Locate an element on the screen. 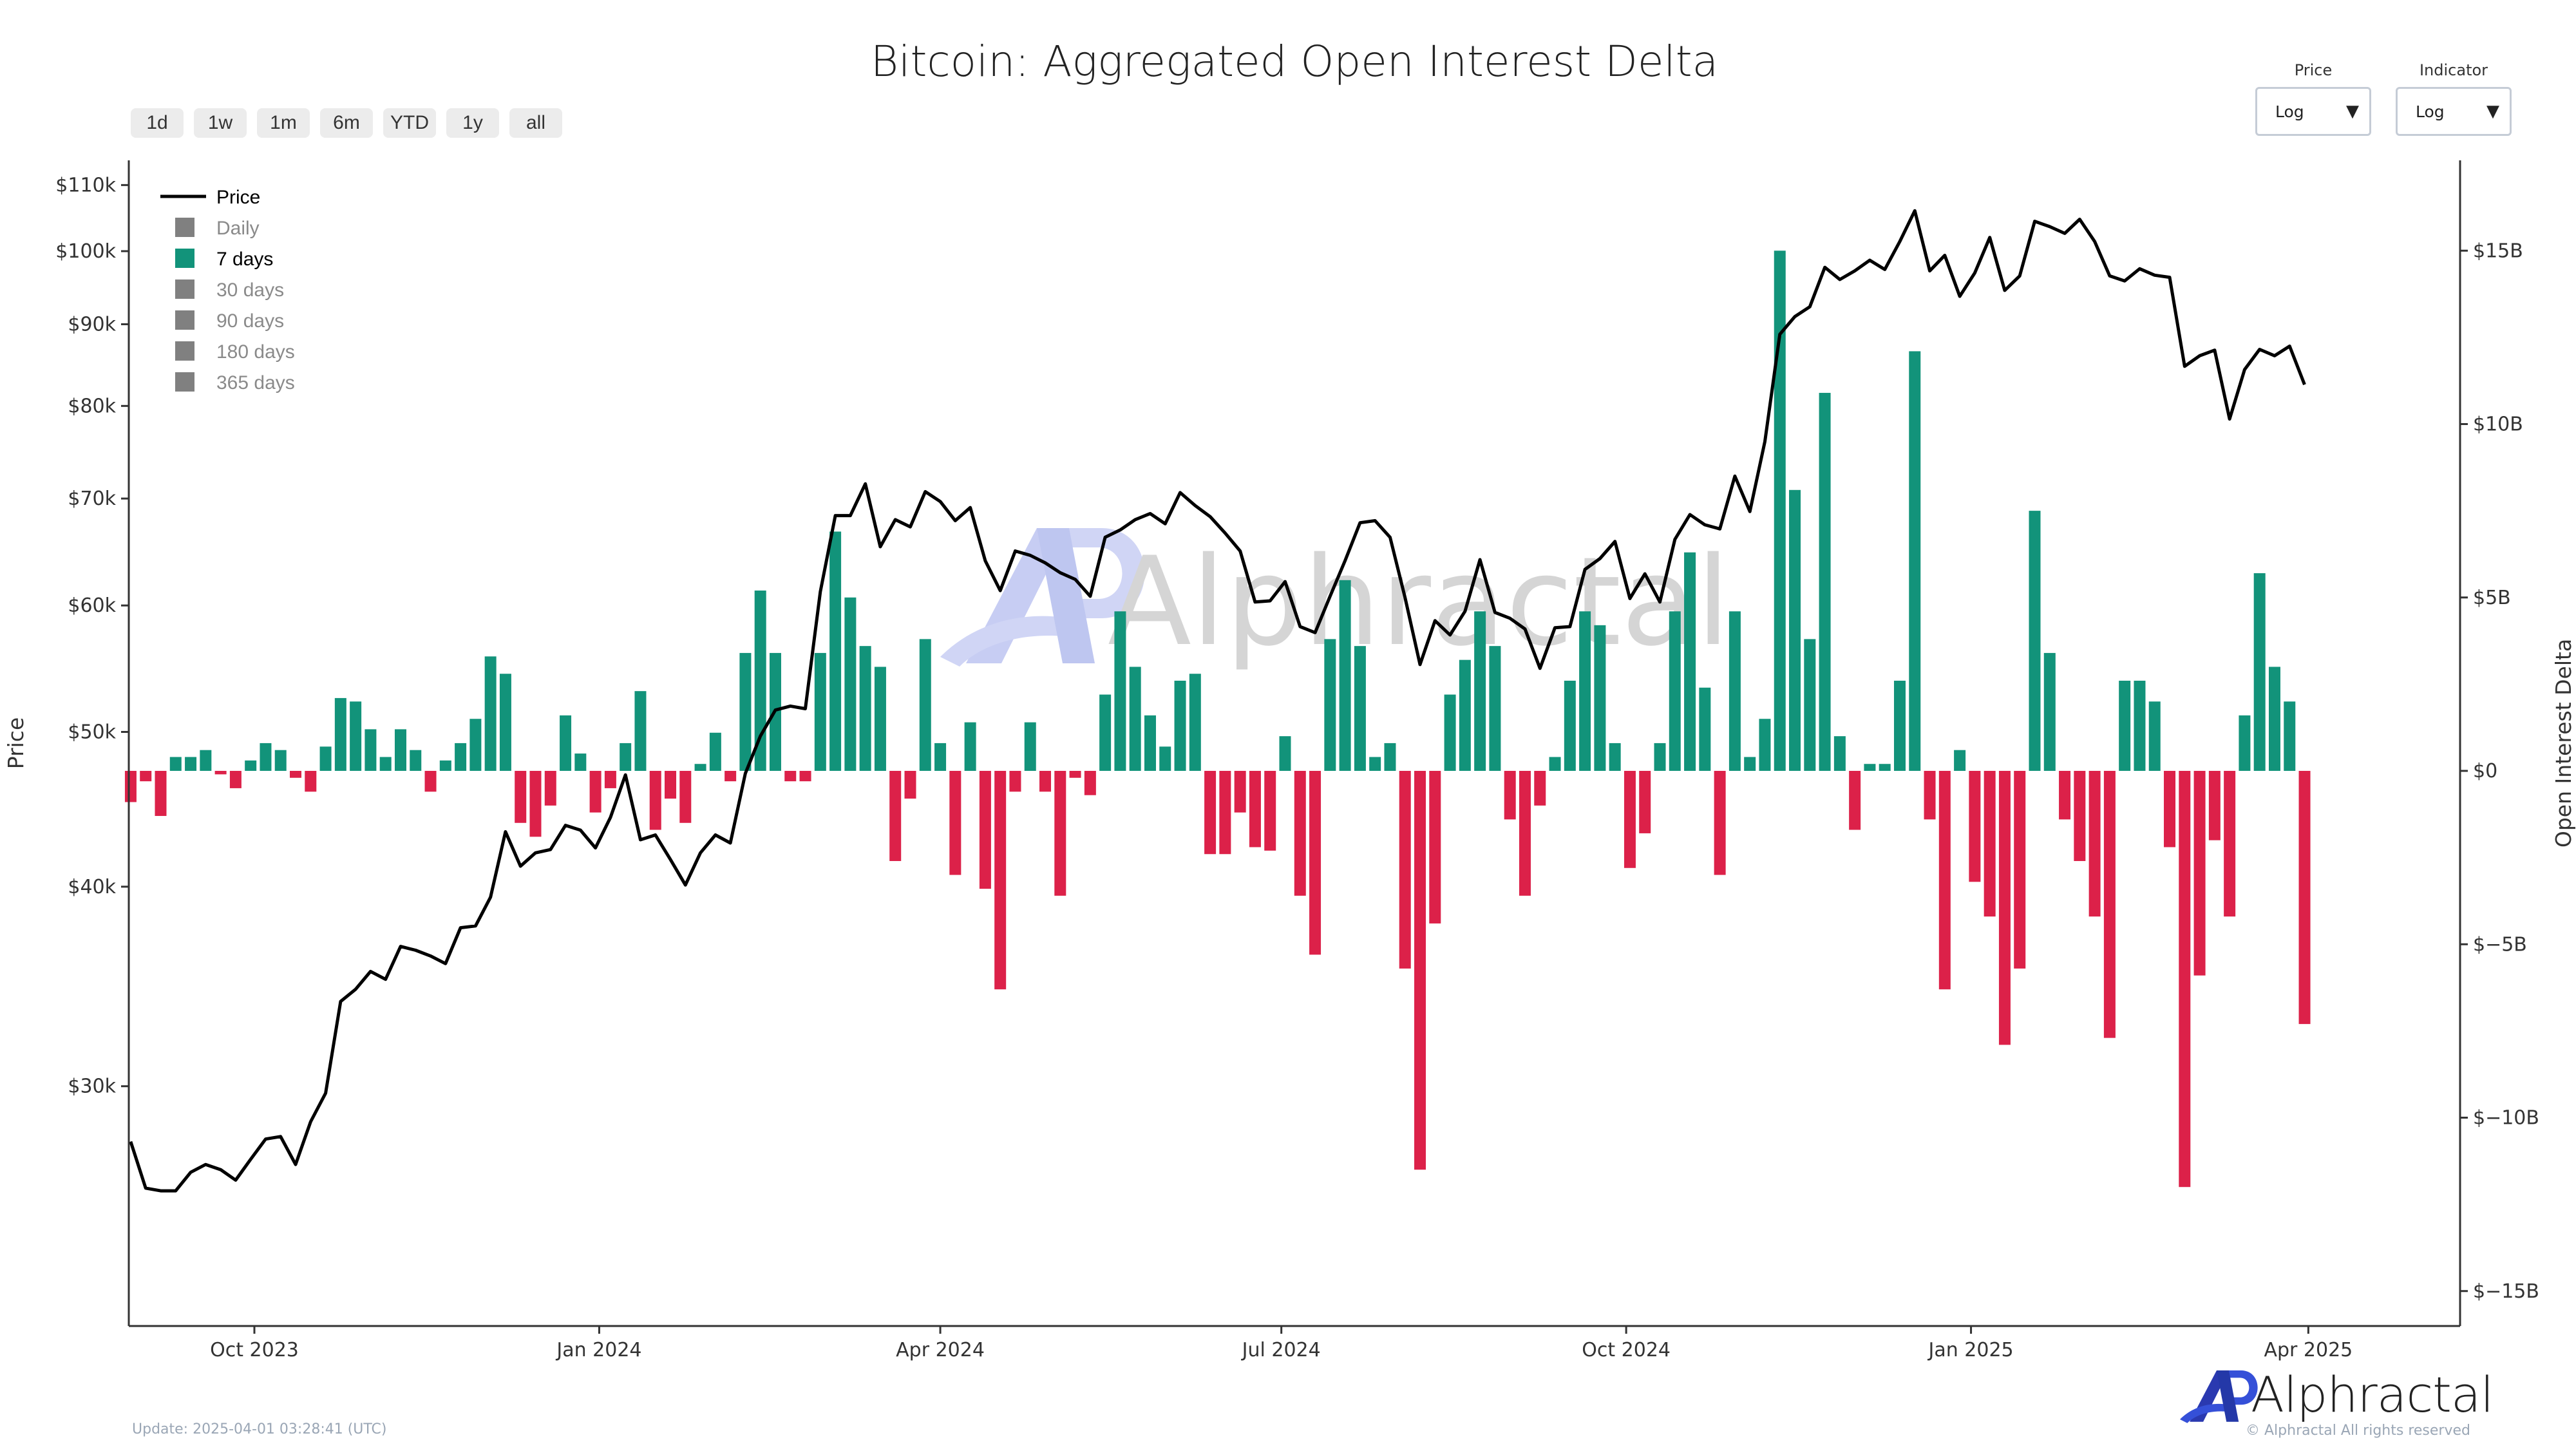 This screenshot has width=2576, height=1449. left-tick-label: $60k is located at coordinates (92, 605).